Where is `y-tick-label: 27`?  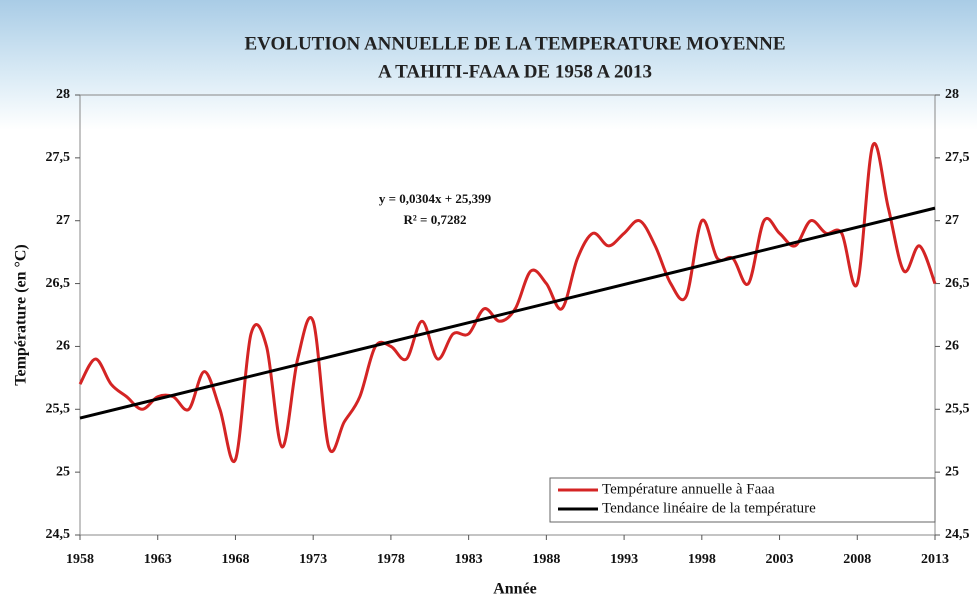
y-tick-label: 27 is located at coordinates (63, 220).